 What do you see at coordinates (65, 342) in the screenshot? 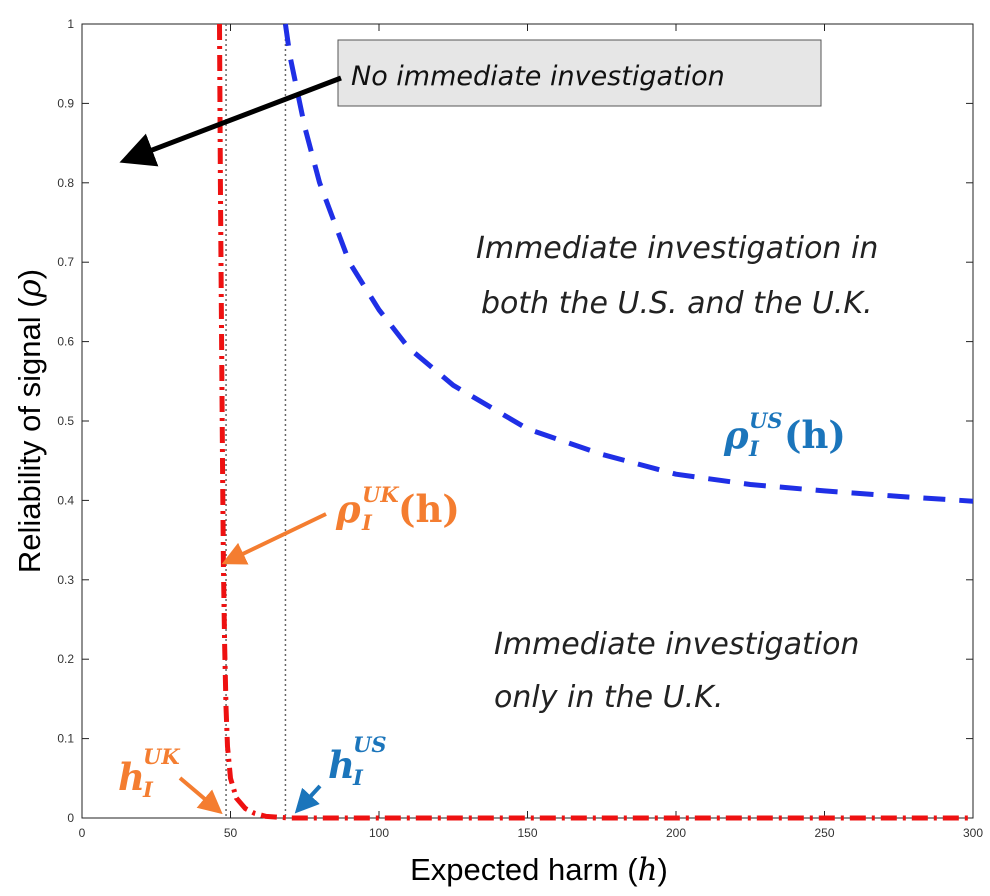
I see `y-tick-label: 0.6` at bounding box center [65, 342].